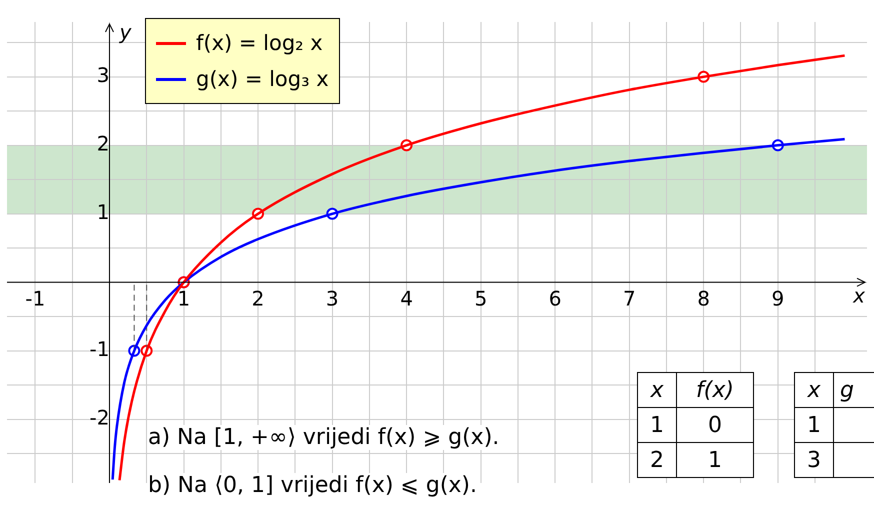 Image resolution: width=874 pixels, height=505 pixels. What do you see at coordinates (103, 144) in the screenshot?
I see `y-tick-label: 2` at bounding box center [103, 144].